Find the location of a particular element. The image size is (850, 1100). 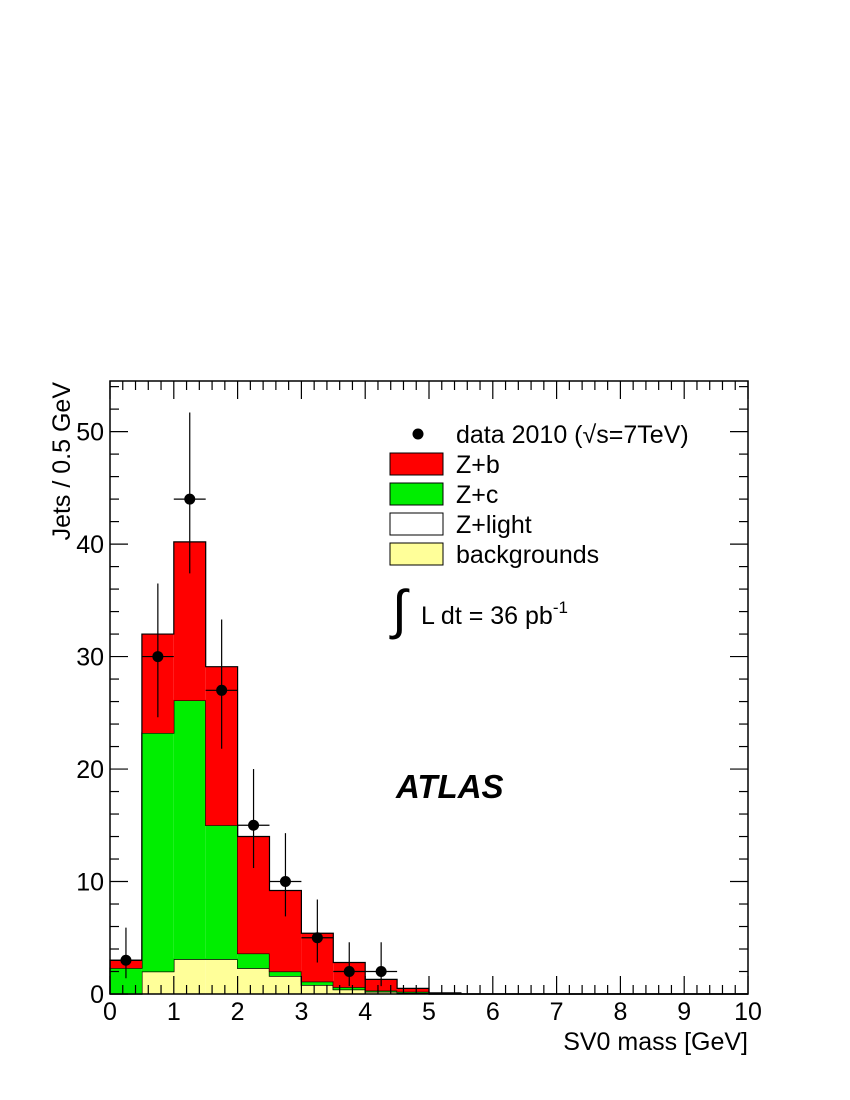

legend-data-marker is located at coordinates (418, 434).